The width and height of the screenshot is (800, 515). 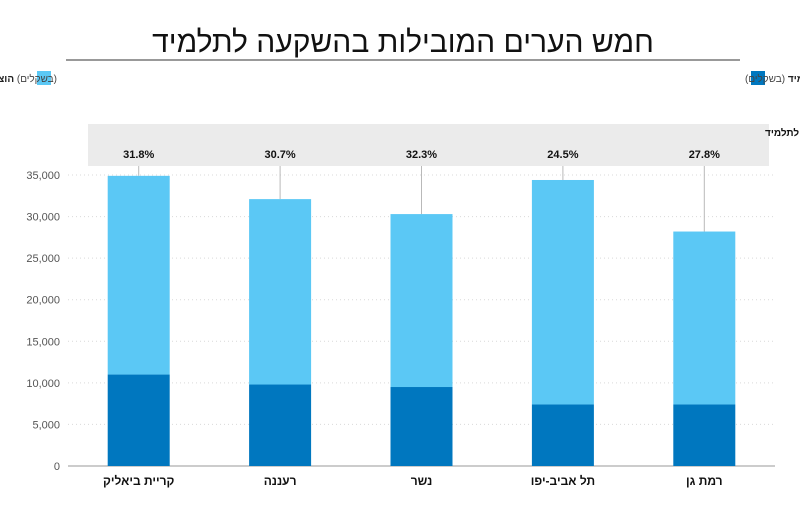 What do you see at coordinates (758, 78) in the screenshot?
I see `legend-swatch-local` at bounding box center [758, 78].